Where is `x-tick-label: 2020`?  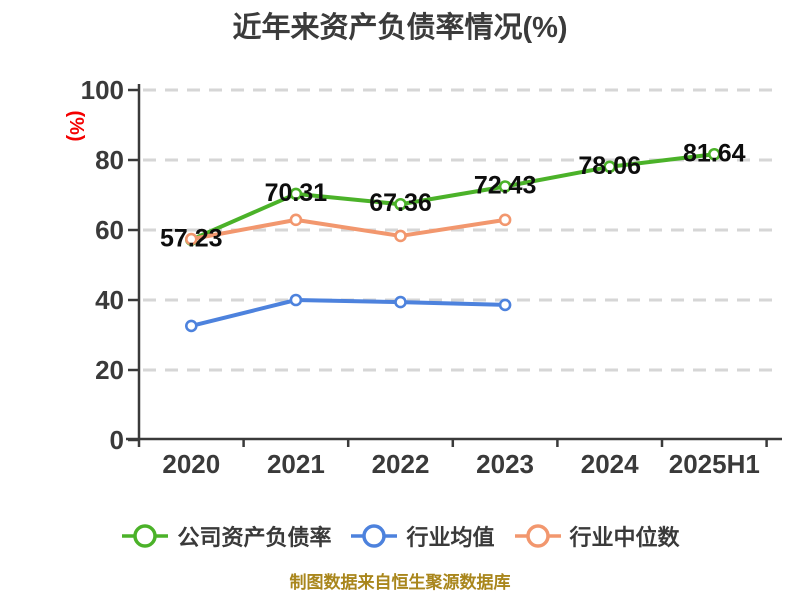
x-tick-label: 2020 is located at coordinates (191, 464).